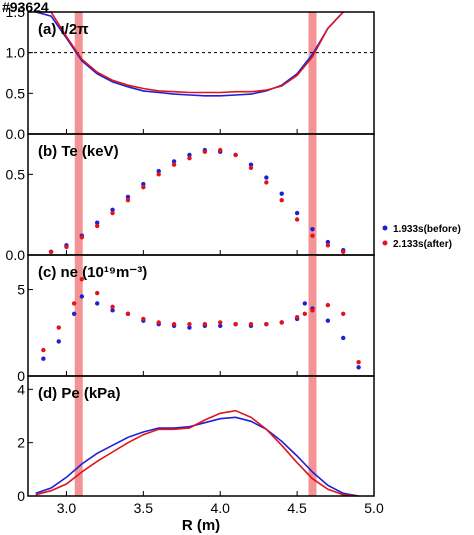  Describe the element at coordinates (21, 389) in the screenshot. I see `y-tick-label: 4` at that location.